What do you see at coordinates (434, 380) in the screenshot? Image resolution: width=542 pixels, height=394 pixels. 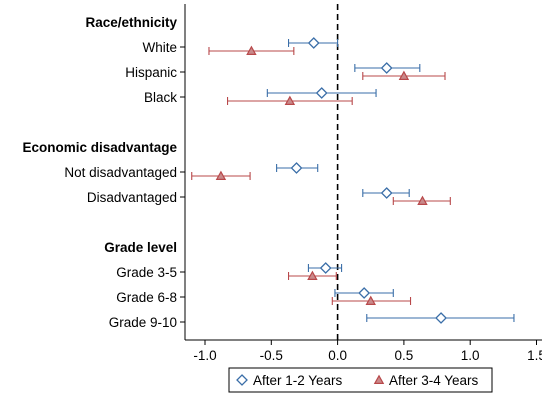 I see `legend-label: After 3-4 Years` at bounding box center [434, 380].